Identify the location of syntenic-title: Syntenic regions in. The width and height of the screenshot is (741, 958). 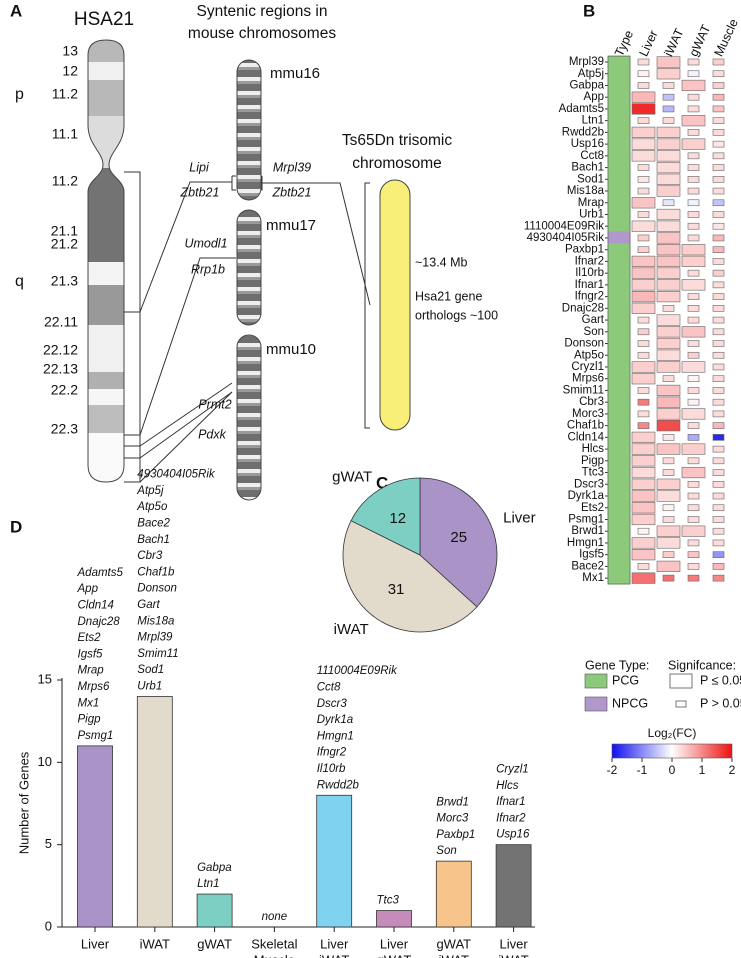
(262, 11).